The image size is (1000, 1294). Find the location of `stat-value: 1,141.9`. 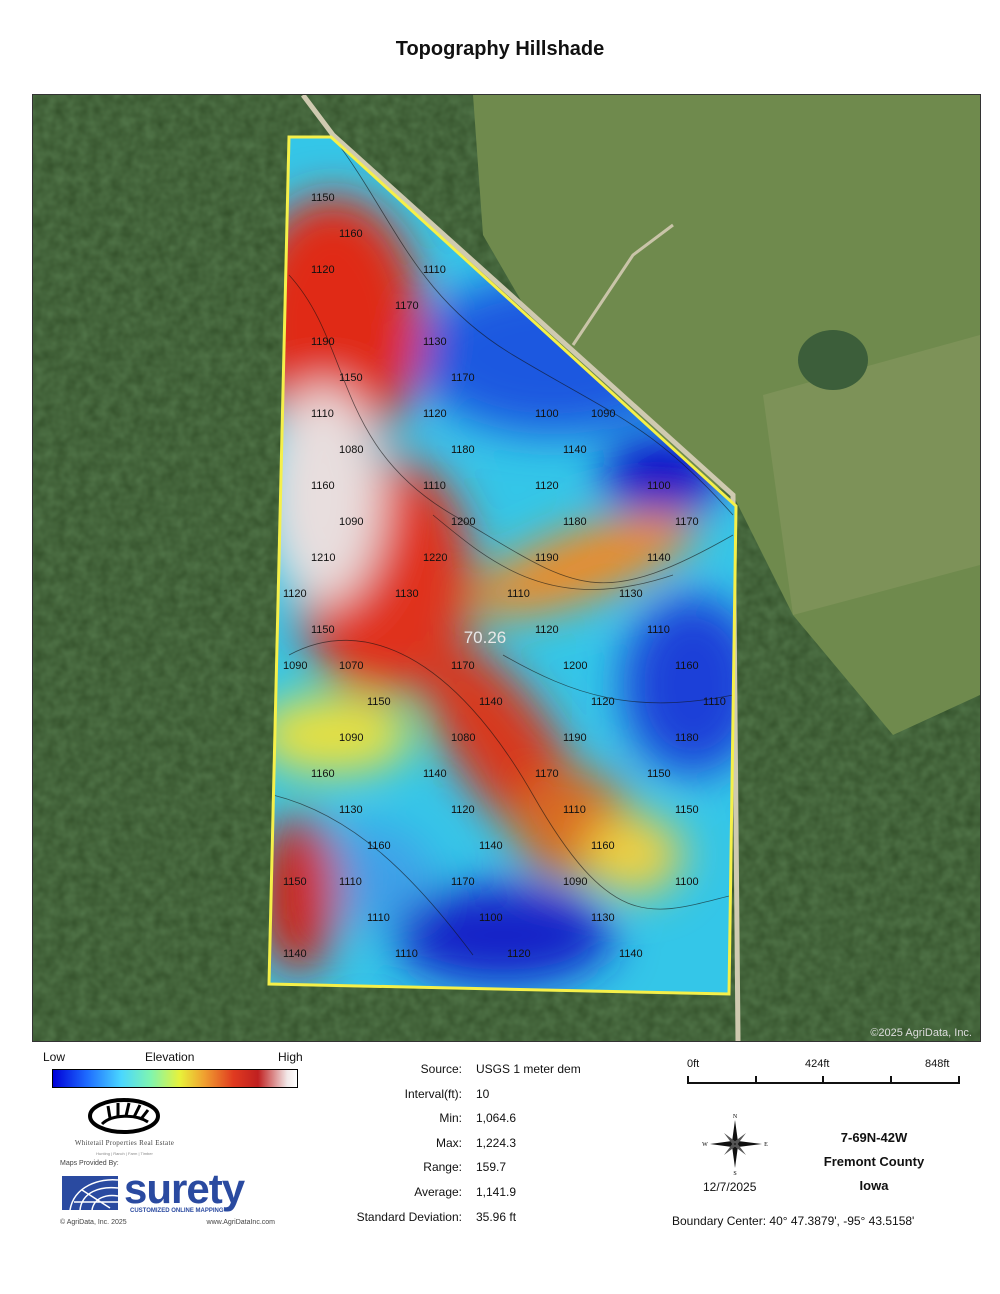

stat-value: 1,141.9 is located at coordinates (496, 1191).